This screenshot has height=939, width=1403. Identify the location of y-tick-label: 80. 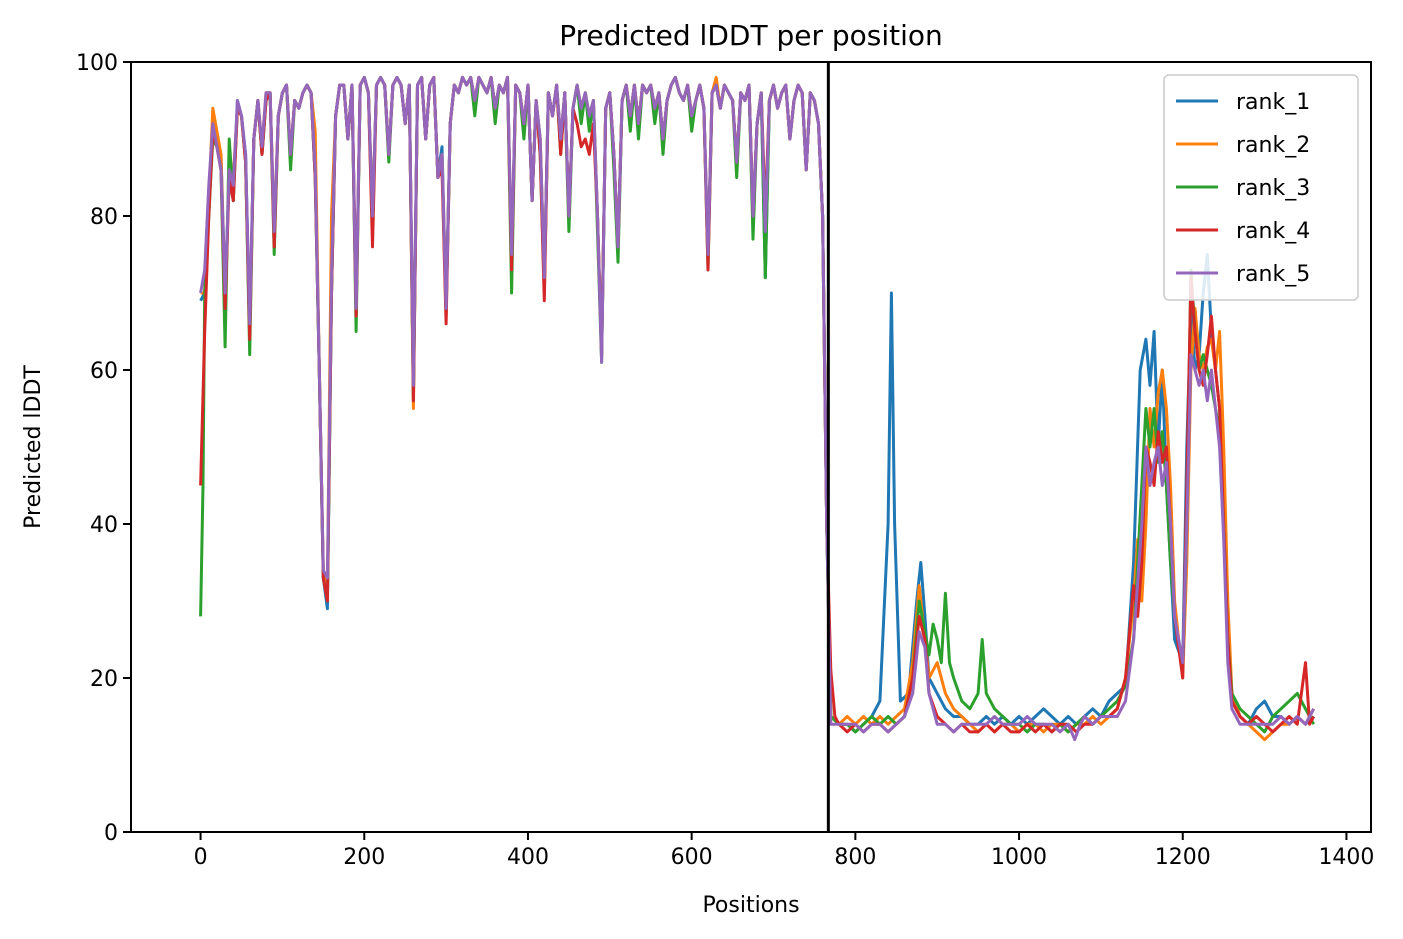
(104, 217).